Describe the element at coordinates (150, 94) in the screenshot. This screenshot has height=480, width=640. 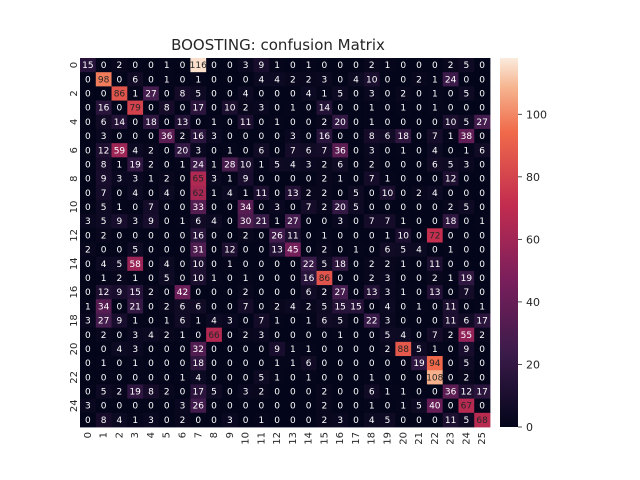
I see `cell-value-label: 27` at that location.